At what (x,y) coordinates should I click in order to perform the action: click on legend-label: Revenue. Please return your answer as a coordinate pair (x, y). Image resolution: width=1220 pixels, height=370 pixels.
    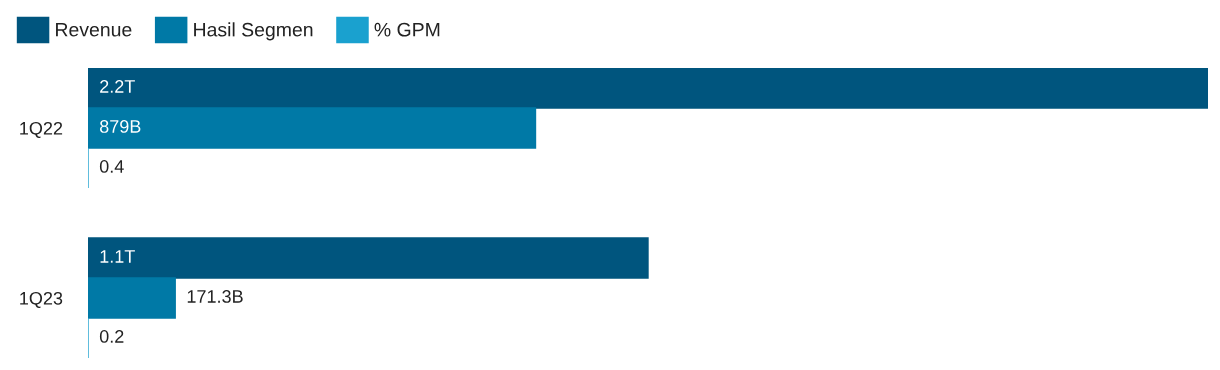
    Looking at the image, I should click on (94, 29).